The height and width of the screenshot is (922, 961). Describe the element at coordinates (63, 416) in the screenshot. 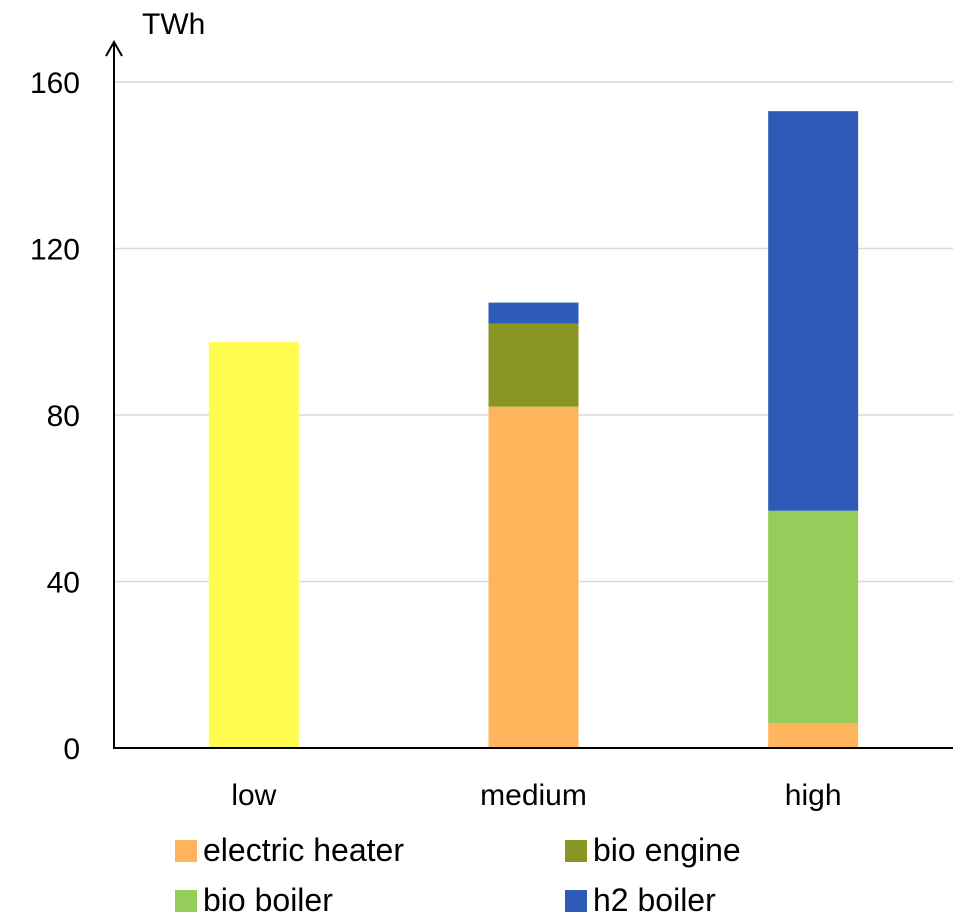

I see `y-tick-label: 80` at that location.